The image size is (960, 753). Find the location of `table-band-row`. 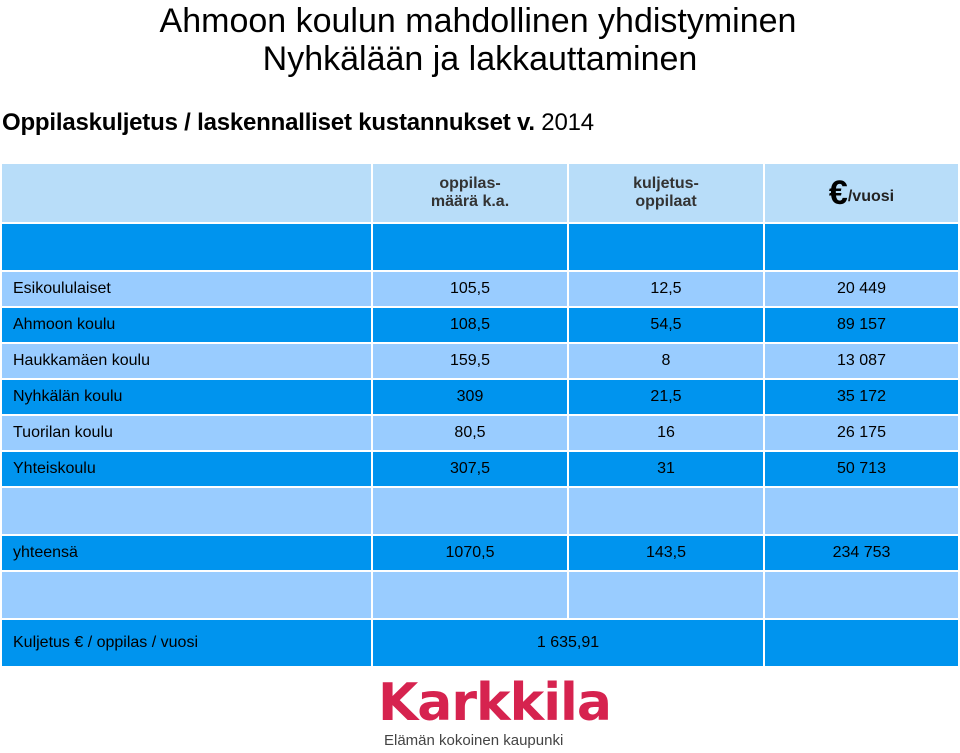

table-band-row is located at coordinates (480, 248).